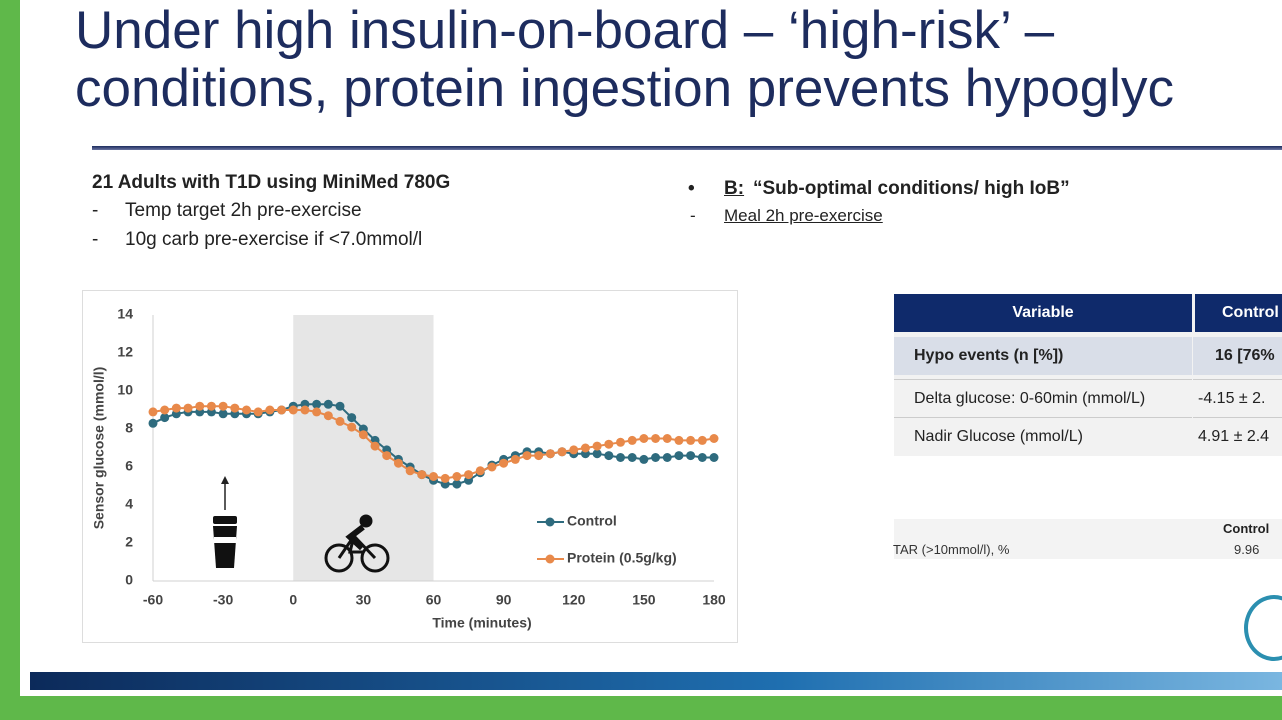  I want to click on rule, so click(687, 148).